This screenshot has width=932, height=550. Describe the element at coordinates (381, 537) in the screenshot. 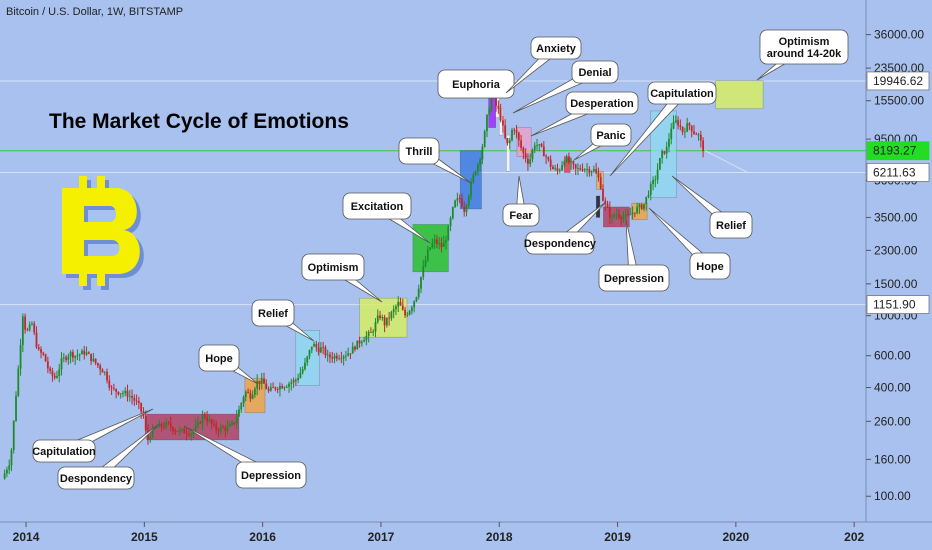

I see `x-tick-label: 2017` at that location.